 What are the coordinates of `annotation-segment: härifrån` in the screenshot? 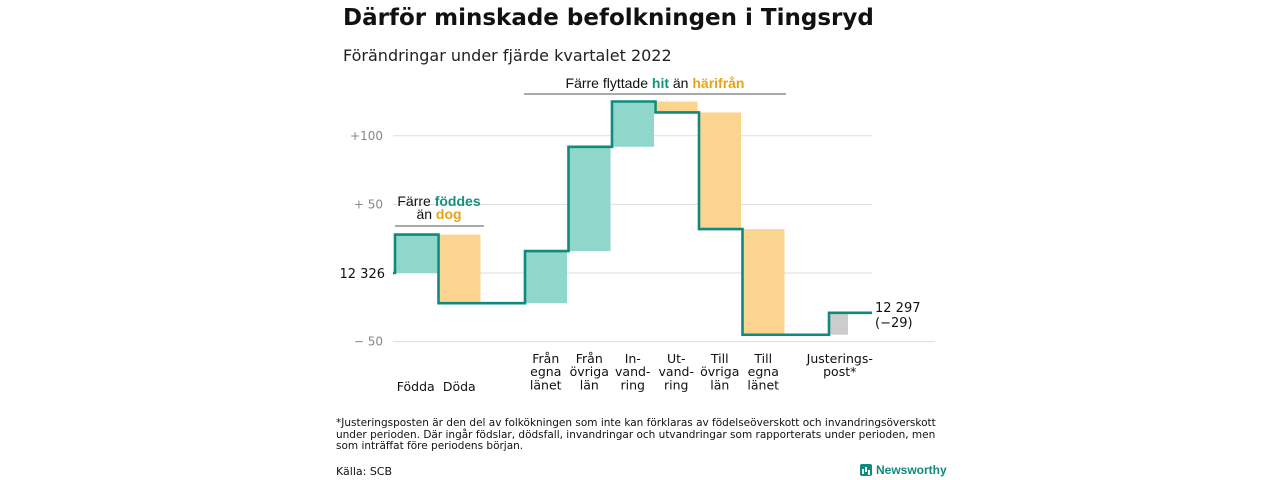 It's located at (718, 83).